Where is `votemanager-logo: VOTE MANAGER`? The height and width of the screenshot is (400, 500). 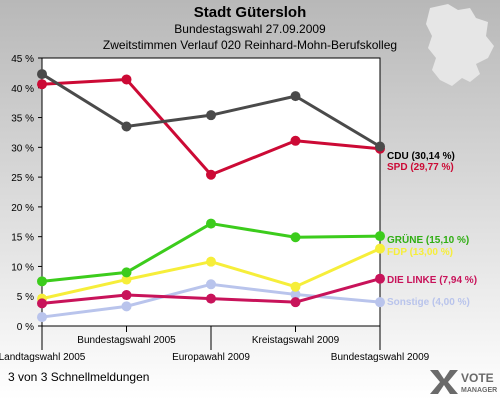 votemanager-logo: VOTE MANAGER is located at coordinates (463, 382).